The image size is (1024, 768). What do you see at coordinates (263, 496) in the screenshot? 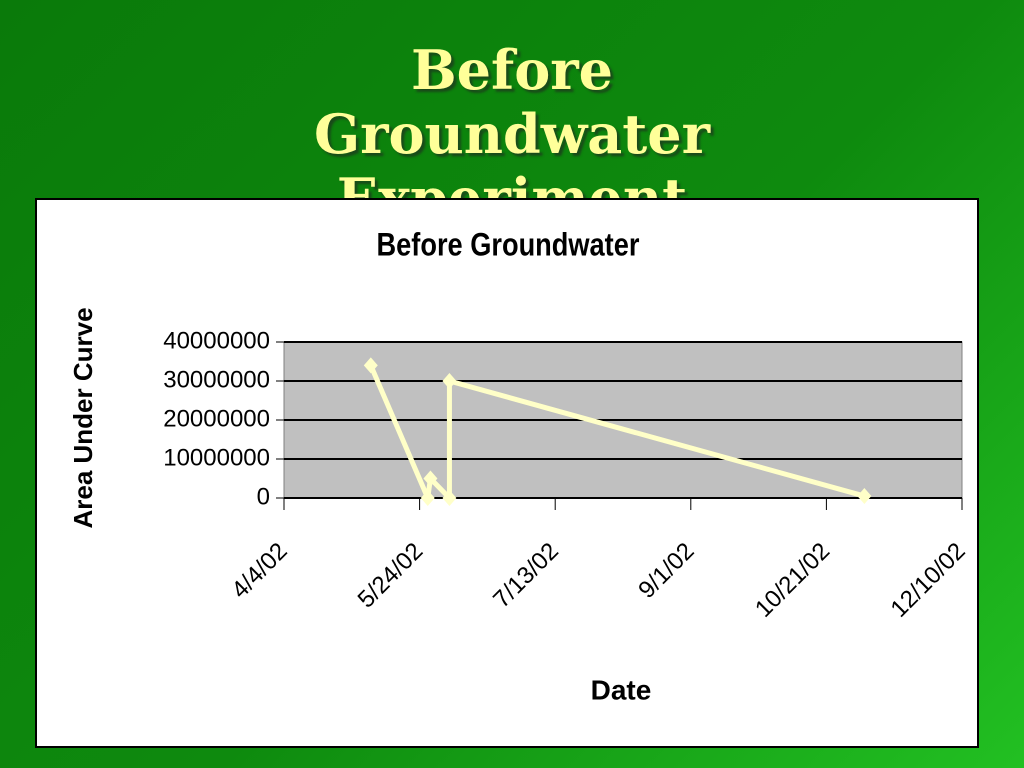
I see `y-tick-label: 0` at bounding box center [263, 496].